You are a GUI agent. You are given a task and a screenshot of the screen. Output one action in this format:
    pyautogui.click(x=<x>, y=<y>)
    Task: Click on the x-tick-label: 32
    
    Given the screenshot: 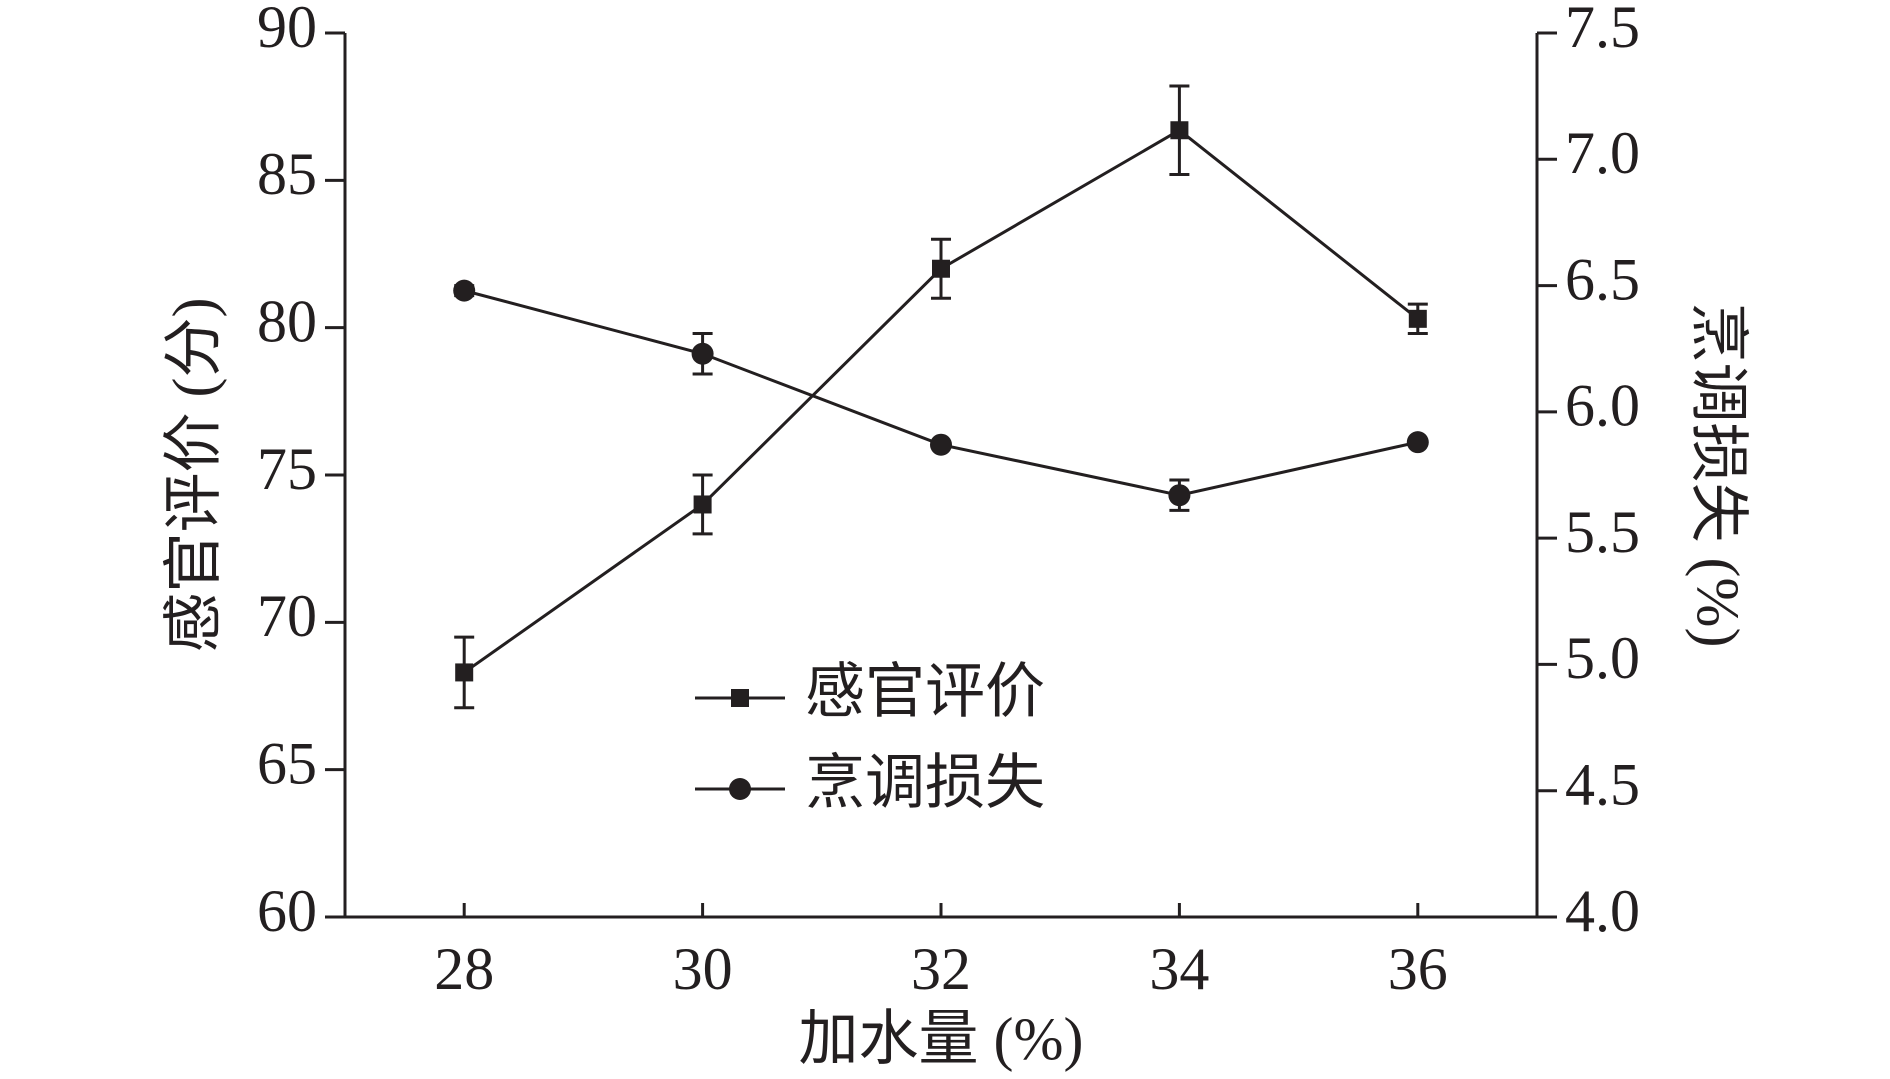 What is the action you would take?
    pyautogui.click(x=941, y=969)
    